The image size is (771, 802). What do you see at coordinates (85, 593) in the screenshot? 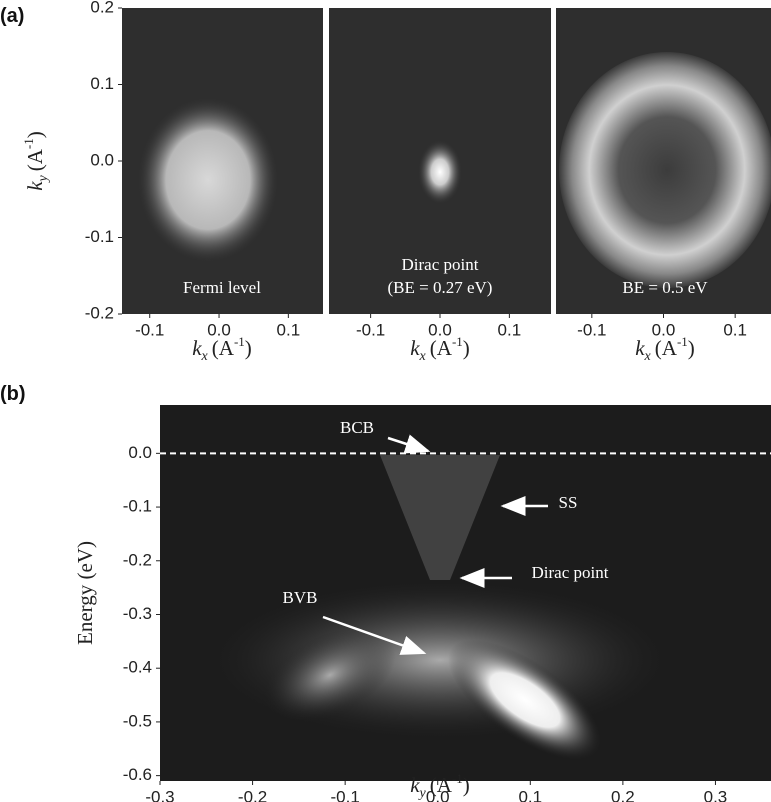
I see `axis-label: Energy (eV)` at bounding box center [85, 593].